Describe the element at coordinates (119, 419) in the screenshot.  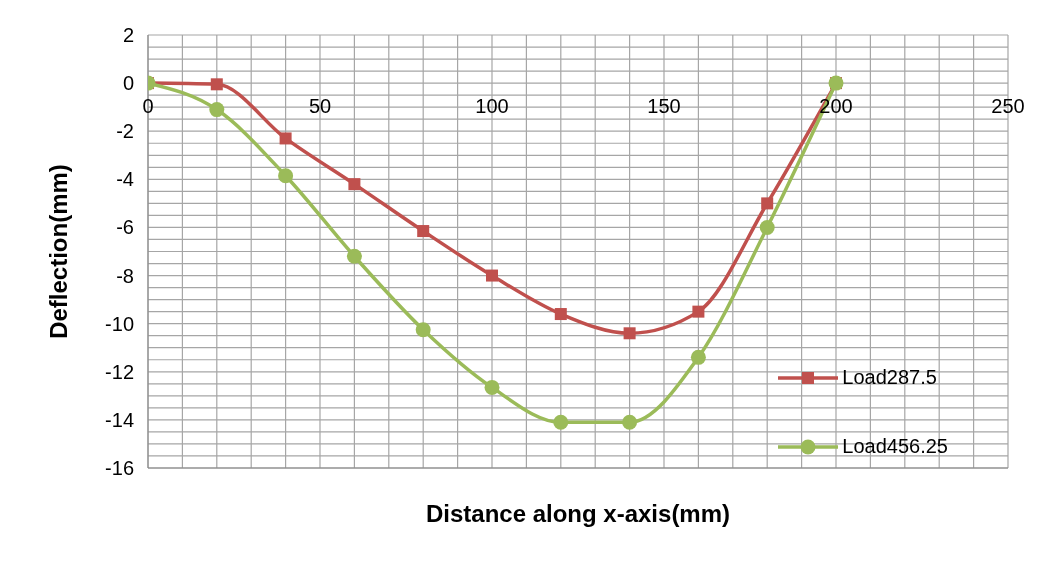
I see `y-tick-label: -14` at that location.